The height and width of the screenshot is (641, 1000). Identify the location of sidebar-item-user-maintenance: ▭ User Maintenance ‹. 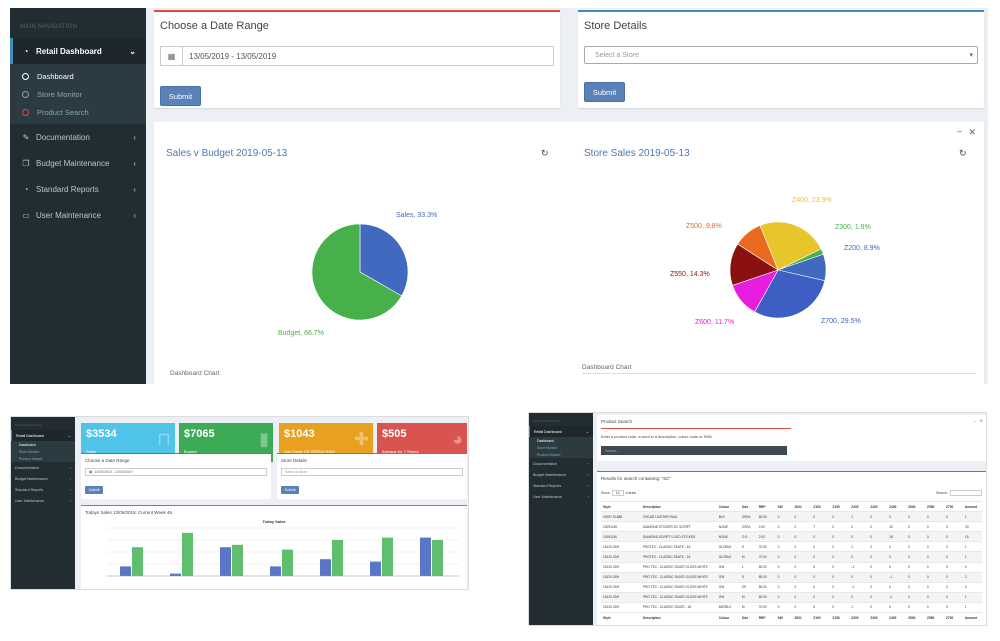
(78, 215).